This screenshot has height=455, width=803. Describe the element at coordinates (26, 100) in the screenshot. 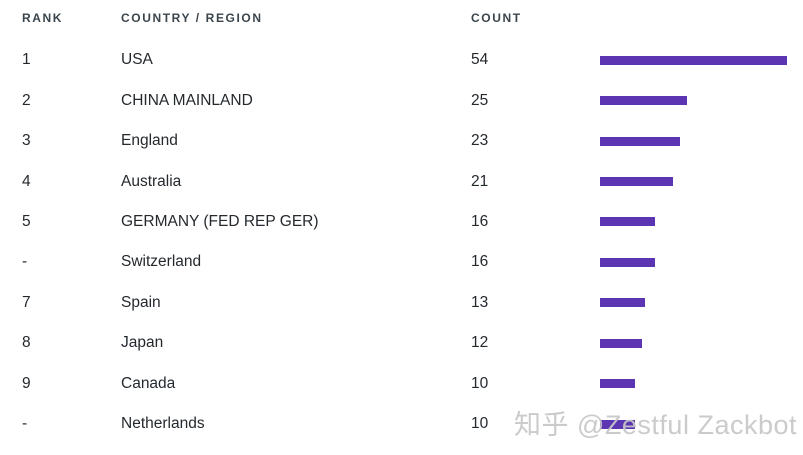

I see `rank-cell: 2` at that location.